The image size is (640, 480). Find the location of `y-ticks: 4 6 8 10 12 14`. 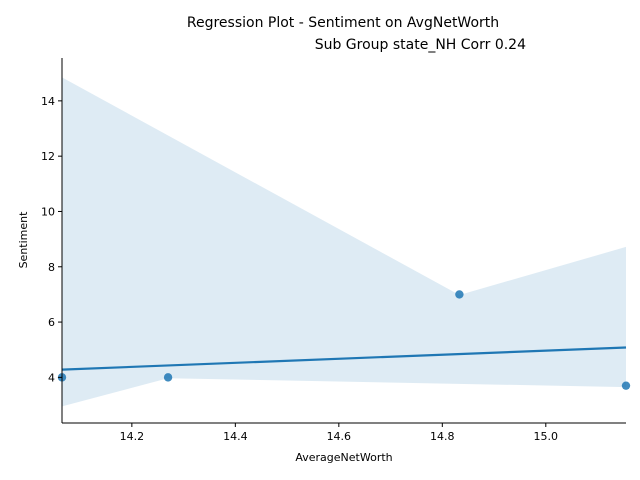

y-ticks: 4 6 8 10 12 14 is located at coordinates (51, 239).